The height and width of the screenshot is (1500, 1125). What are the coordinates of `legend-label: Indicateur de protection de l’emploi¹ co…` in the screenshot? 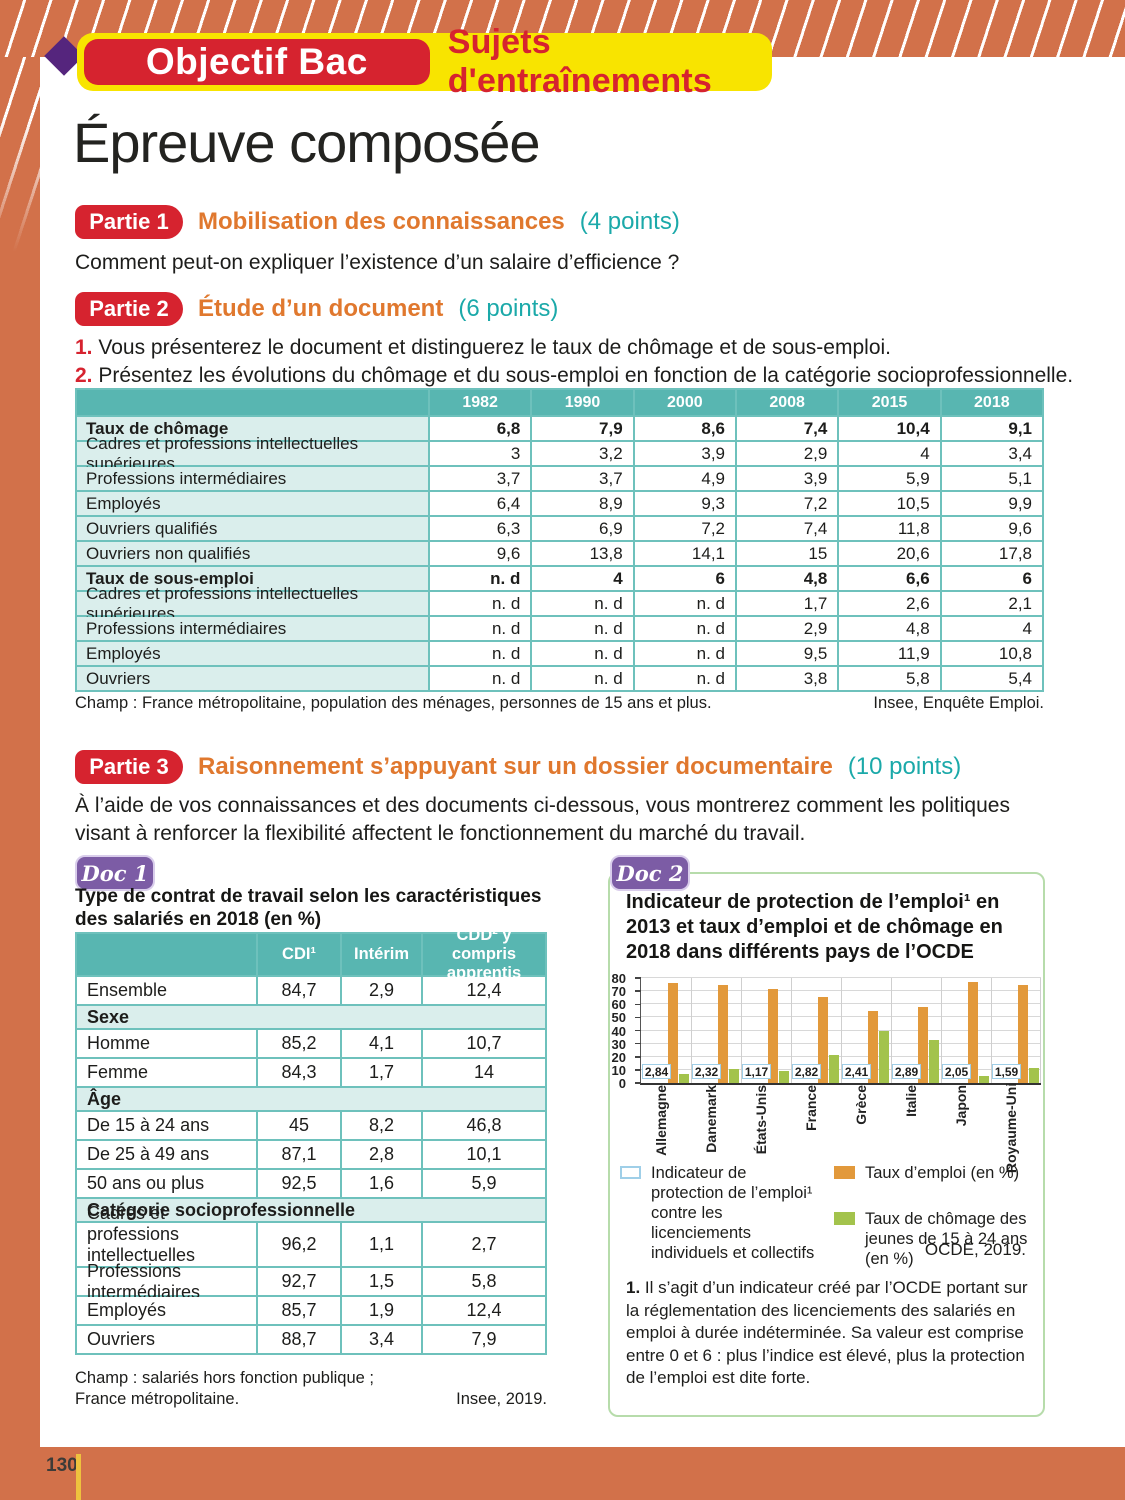 It's located at (733, 1213).